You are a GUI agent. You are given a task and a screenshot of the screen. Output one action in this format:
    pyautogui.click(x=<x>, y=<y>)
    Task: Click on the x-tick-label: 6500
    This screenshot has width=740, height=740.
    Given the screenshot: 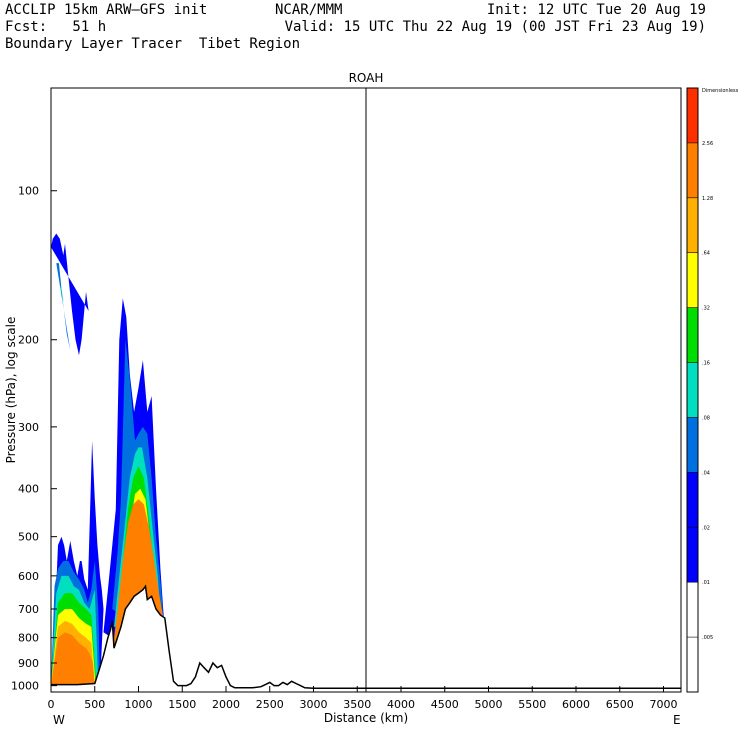 What is the action you would take?
    pyautogui.click(x=620, y=704)
    